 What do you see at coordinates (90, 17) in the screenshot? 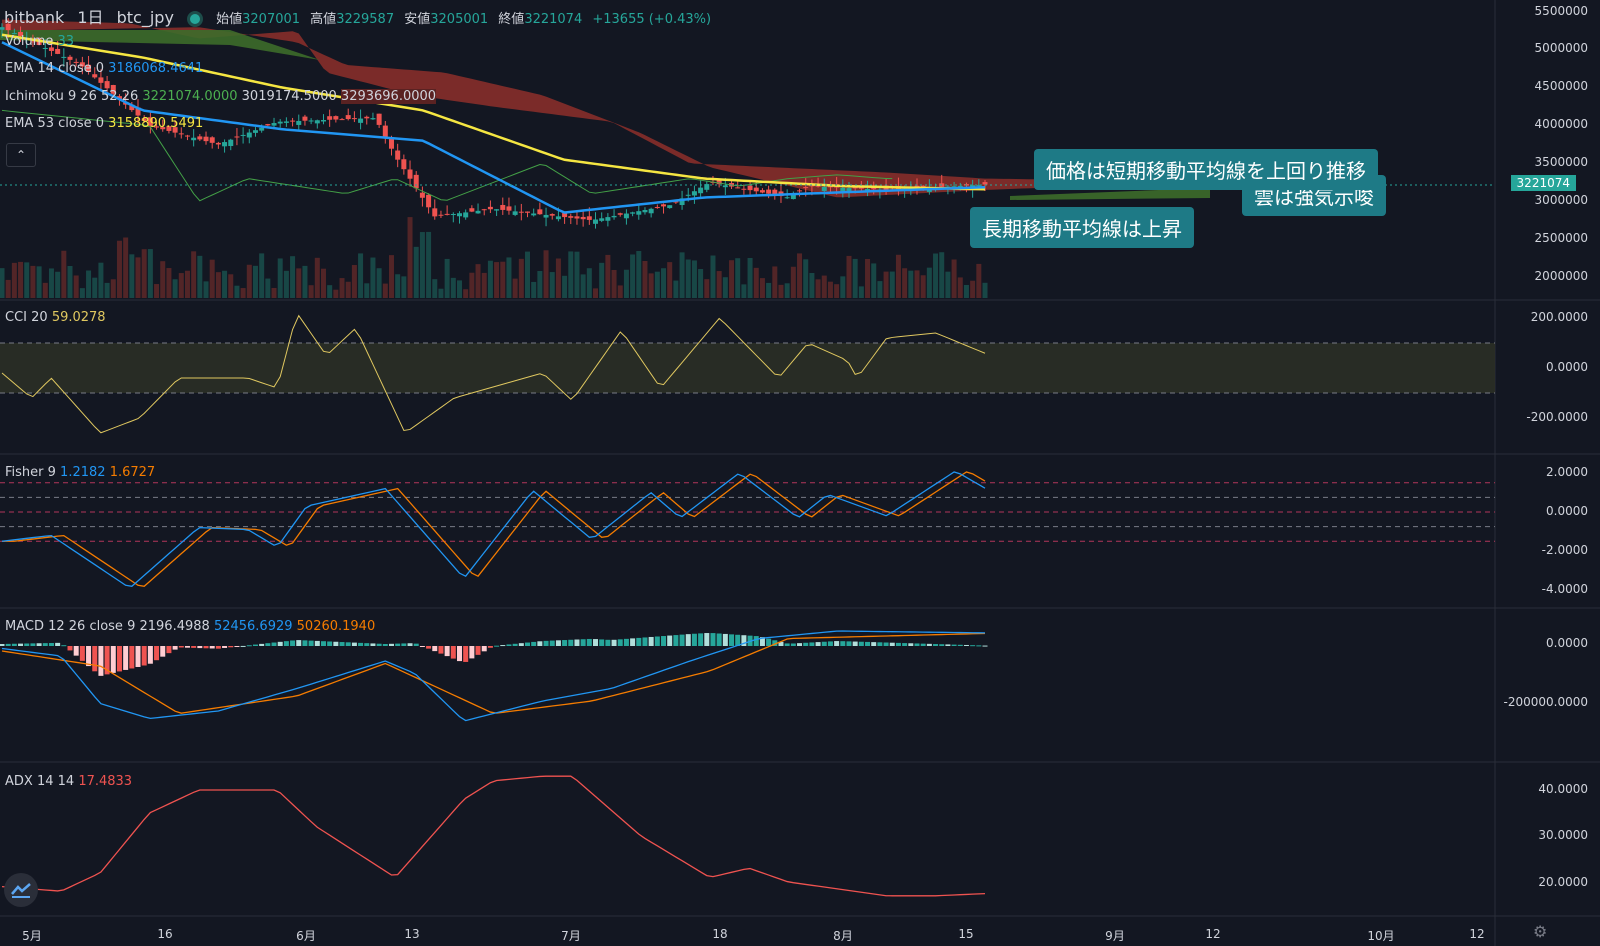
I see `interval-label: 1日` at bounding box center [90, 17].